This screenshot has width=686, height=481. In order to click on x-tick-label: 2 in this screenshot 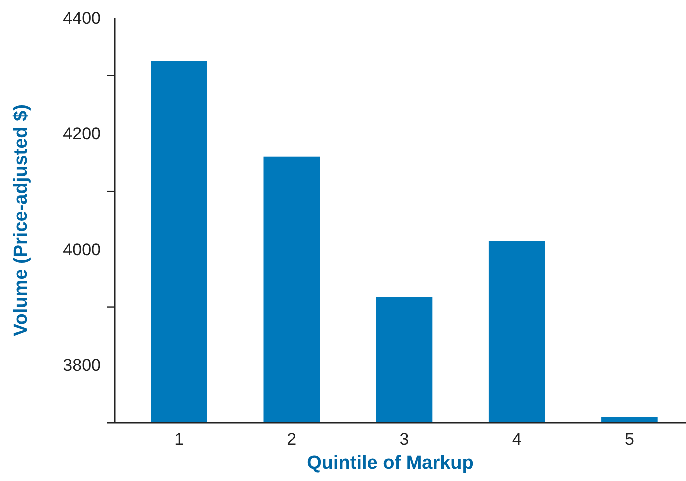, I will do `click(292, 439)`.